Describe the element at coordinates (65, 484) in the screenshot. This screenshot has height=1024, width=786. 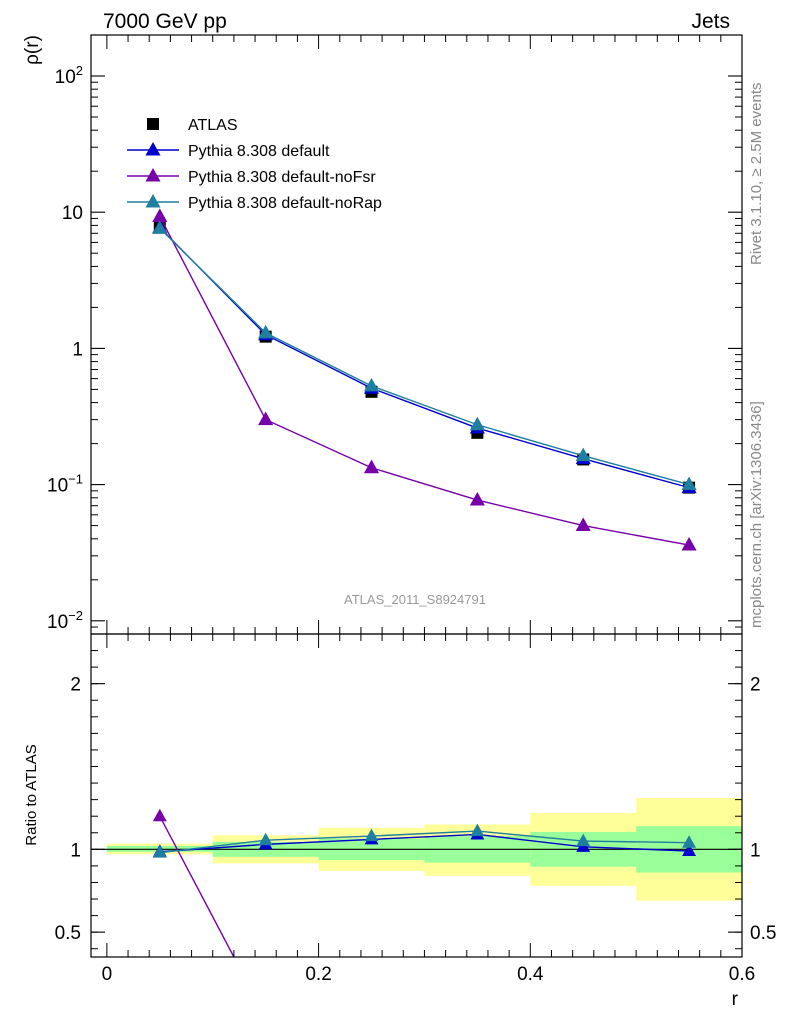
I see `y-tick-label: 10⁻¹` at that location.